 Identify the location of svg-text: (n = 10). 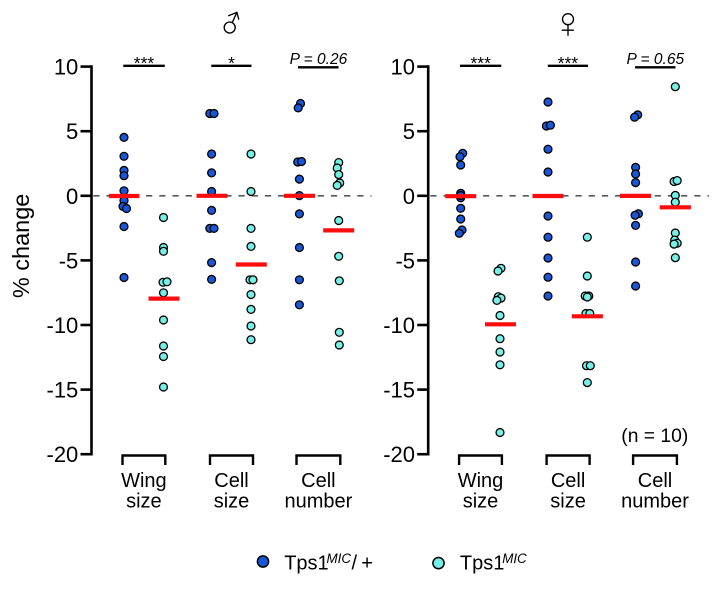
(654, 436).